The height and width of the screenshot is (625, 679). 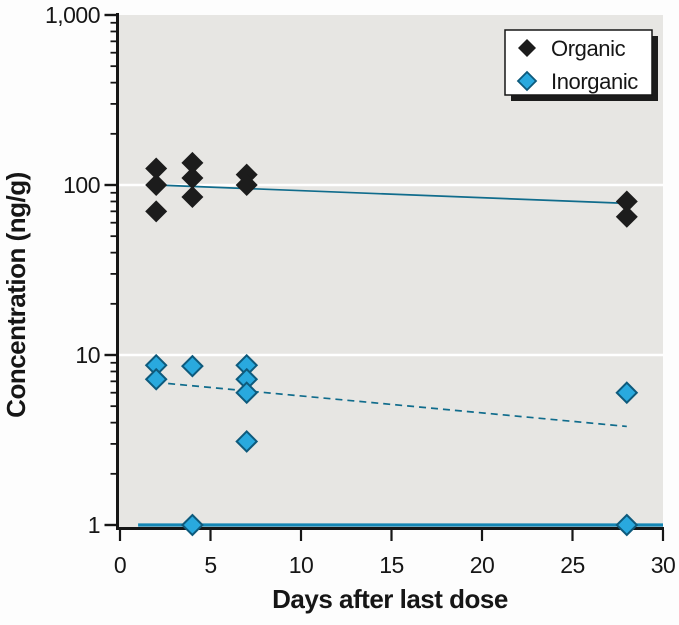 What do you see at coordinates (581, 65) in the screenshot?
I see `legend: Organic Inorganic` at bounding box center [581, 65].